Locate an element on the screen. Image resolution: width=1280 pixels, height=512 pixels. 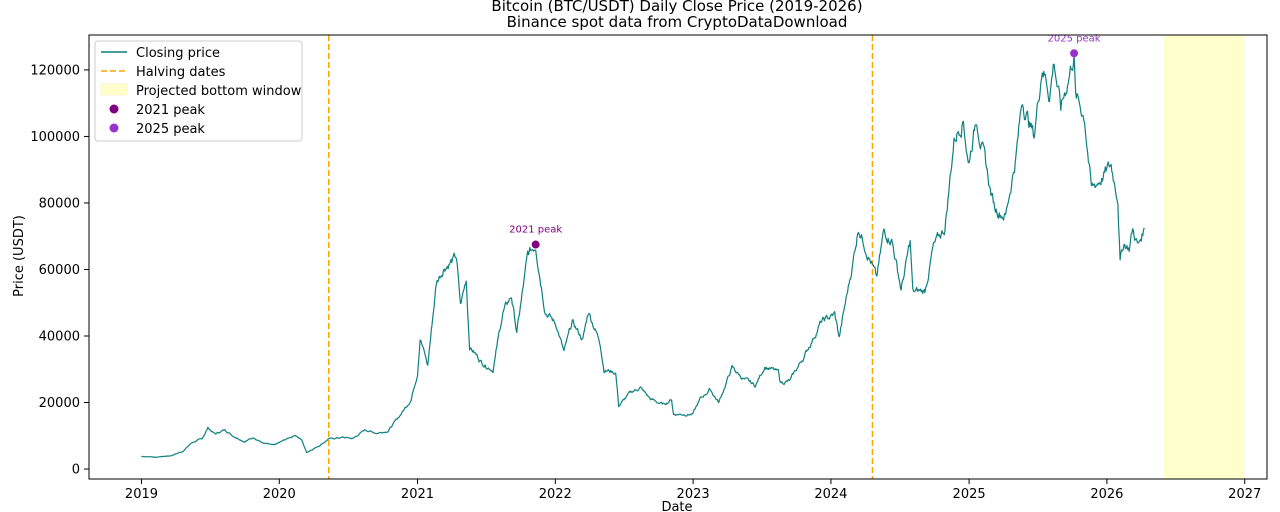
x-tick-label-2021: 2021 is located at coordinates (417, 494).